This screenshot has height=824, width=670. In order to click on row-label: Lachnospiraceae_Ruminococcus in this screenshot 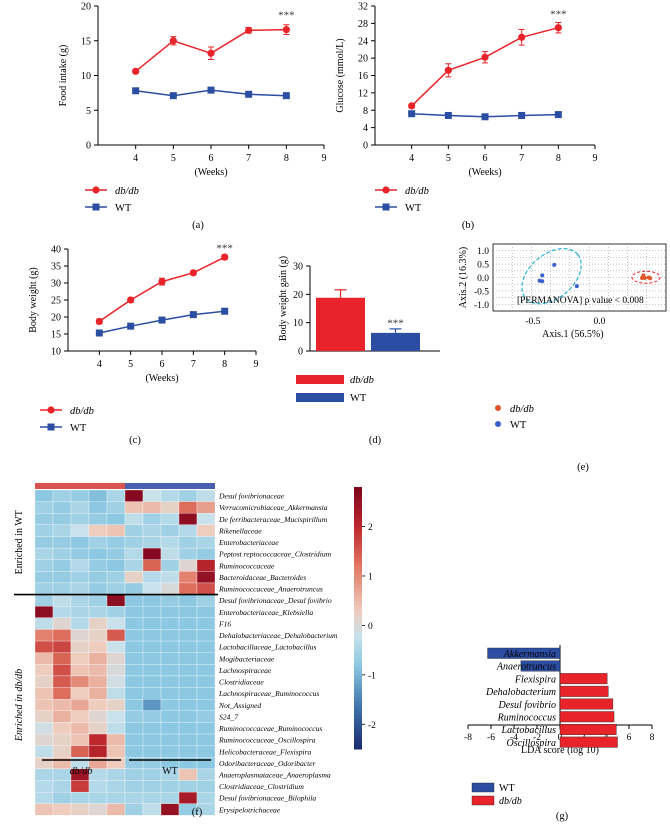, I will do `click(268, 693)`.